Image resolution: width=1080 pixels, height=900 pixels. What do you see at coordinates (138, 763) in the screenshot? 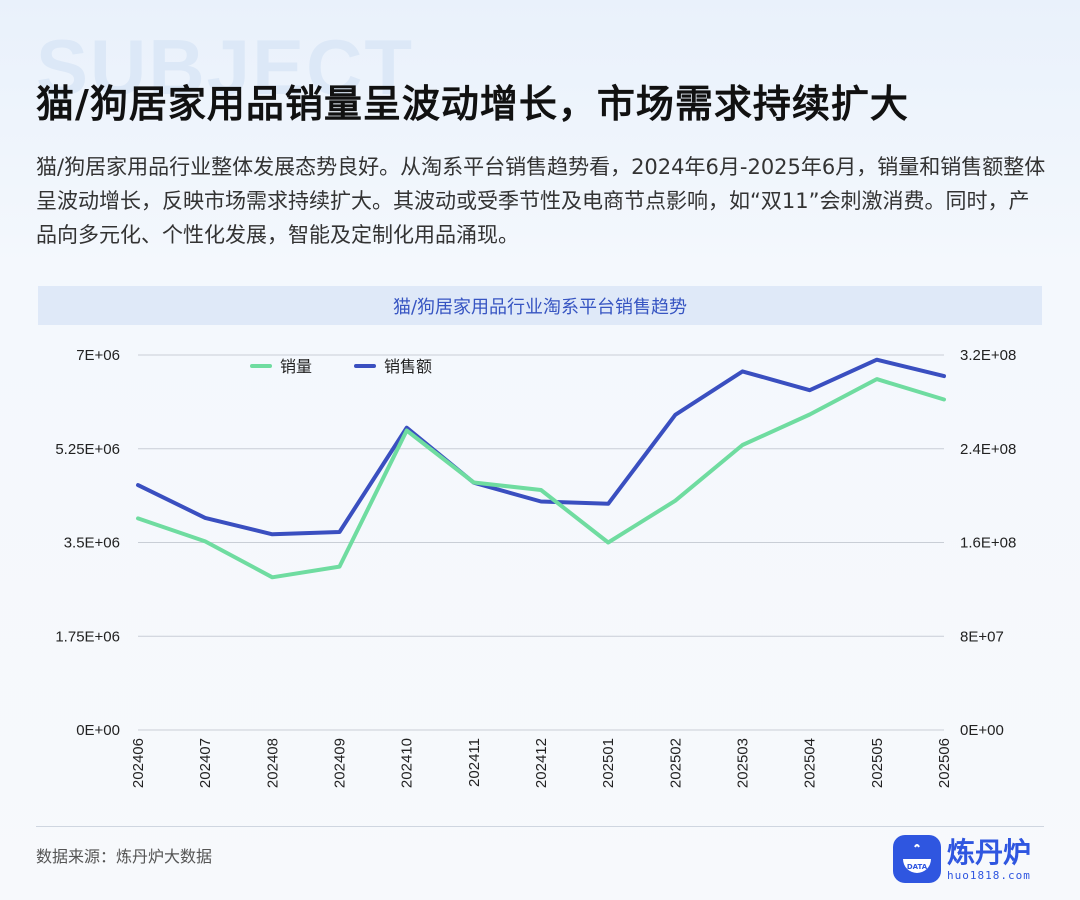
I see `x-tick-label: 202406` at bounding box center [138, 763].